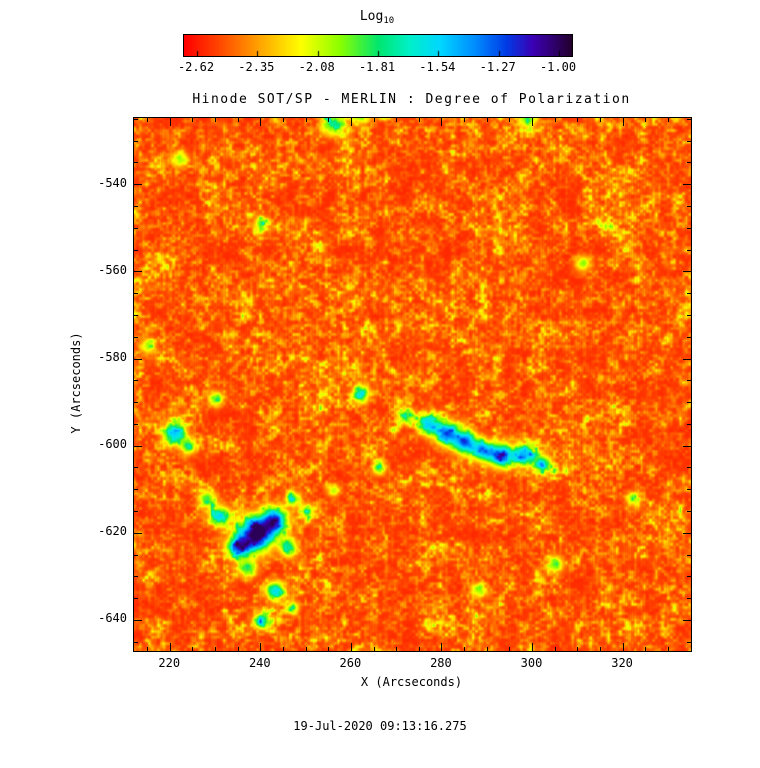  I want to click on x-axis-label: X (Arcseconds), so click(411, 682).